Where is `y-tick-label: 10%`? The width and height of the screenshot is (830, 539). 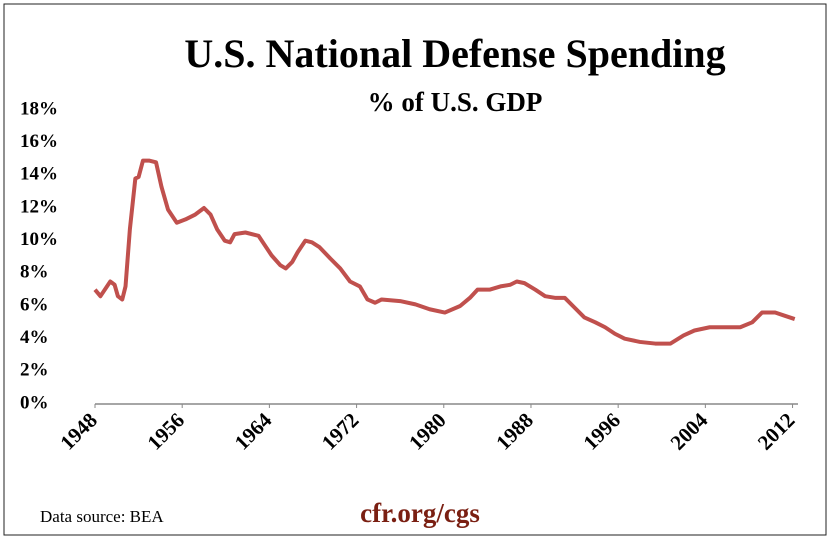
y-tick-label: 10% is located at coordinates (39, 239).